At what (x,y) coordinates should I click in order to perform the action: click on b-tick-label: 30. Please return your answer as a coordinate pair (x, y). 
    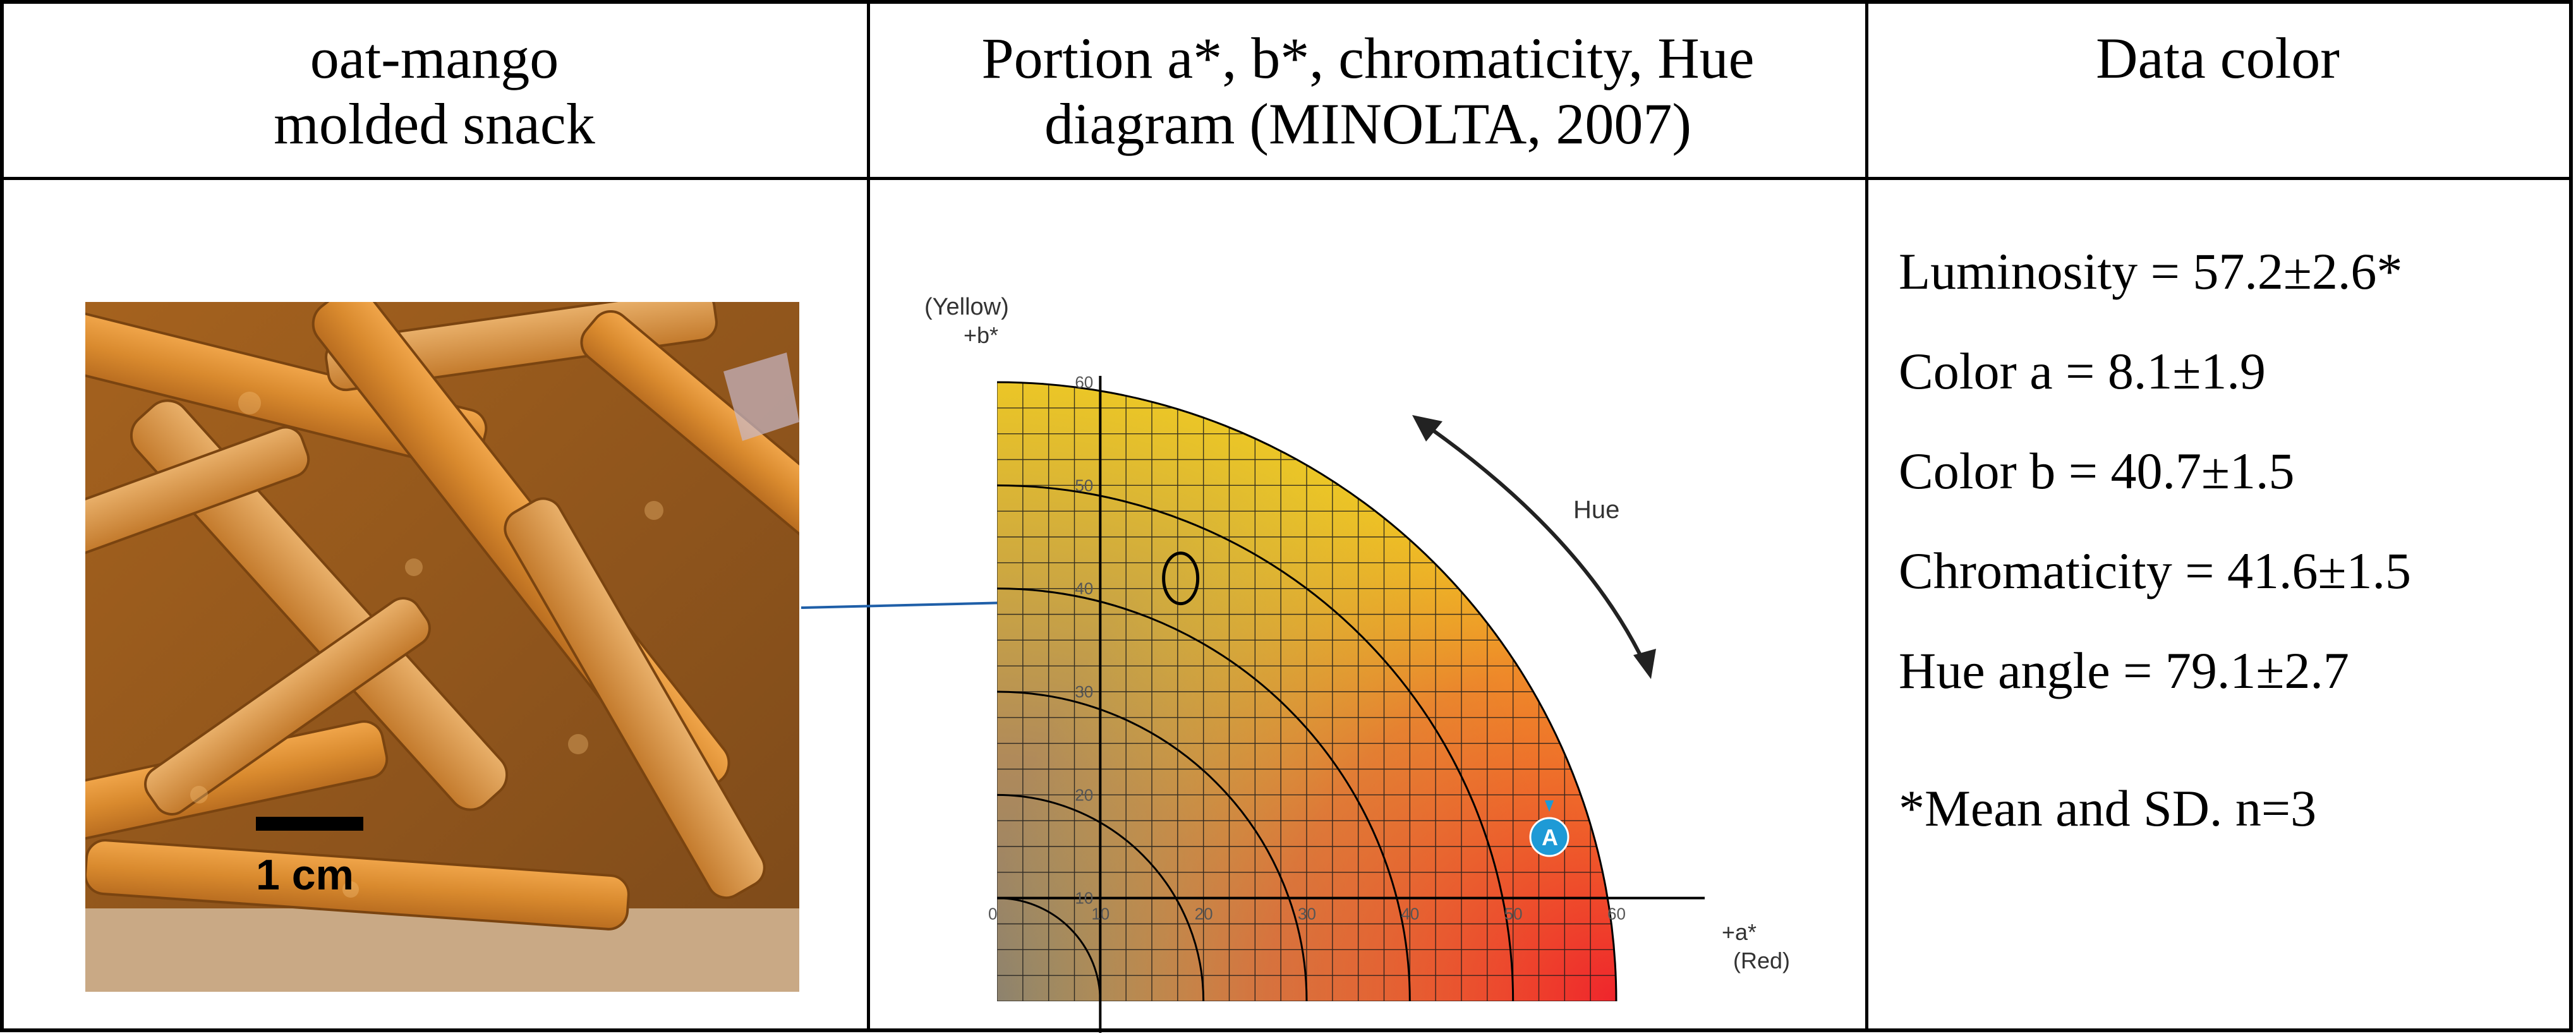
    Looking at the image, I should click on (1084, 691).